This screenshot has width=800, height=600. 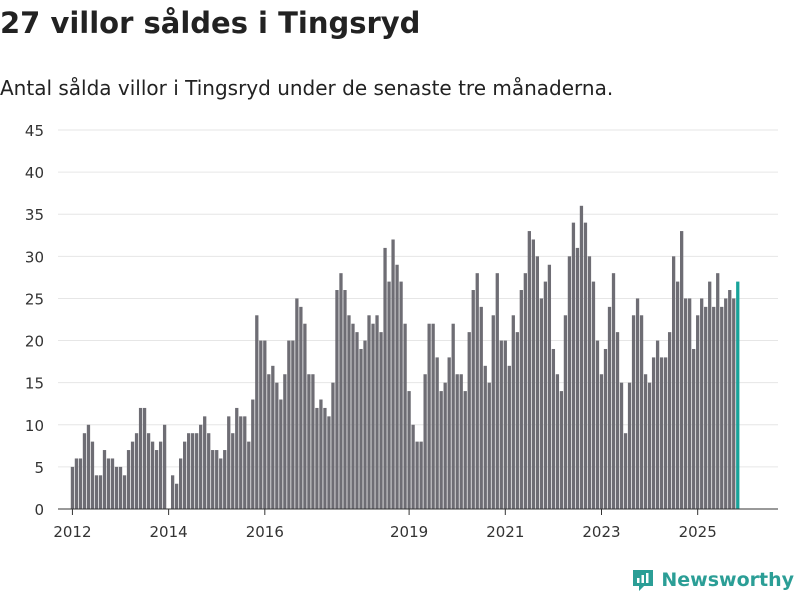 I want to click on x-tick-label: 2023, so click(x=601, y=532).